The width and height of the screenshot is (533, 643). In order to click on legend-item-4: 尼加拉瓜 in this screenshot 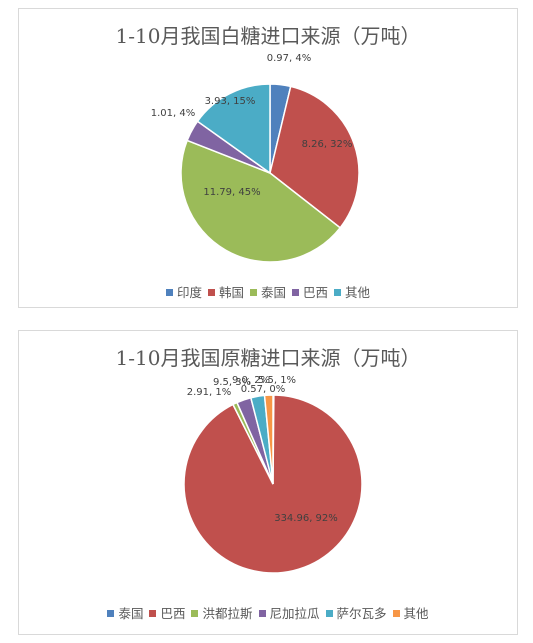, I will do `click(289, 612)`.